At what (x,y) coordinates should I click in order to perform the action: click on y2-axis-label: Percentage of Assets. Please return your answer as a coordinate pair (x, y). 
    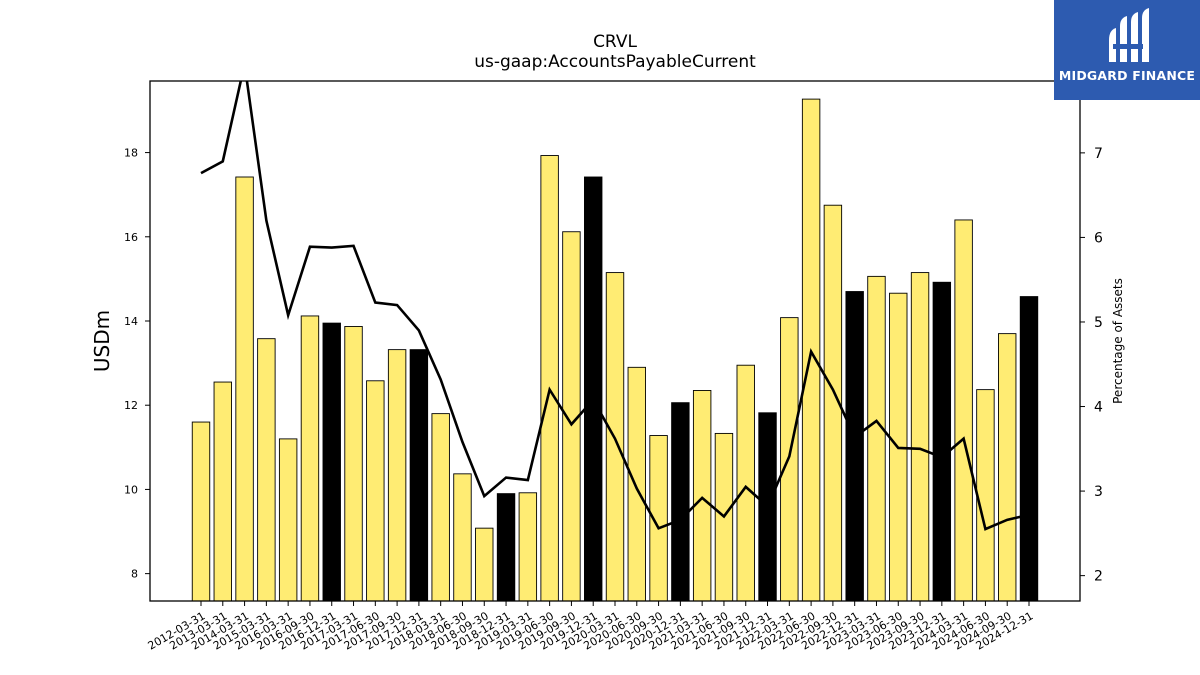
    Looking at the image, I should click on (1118, 341).